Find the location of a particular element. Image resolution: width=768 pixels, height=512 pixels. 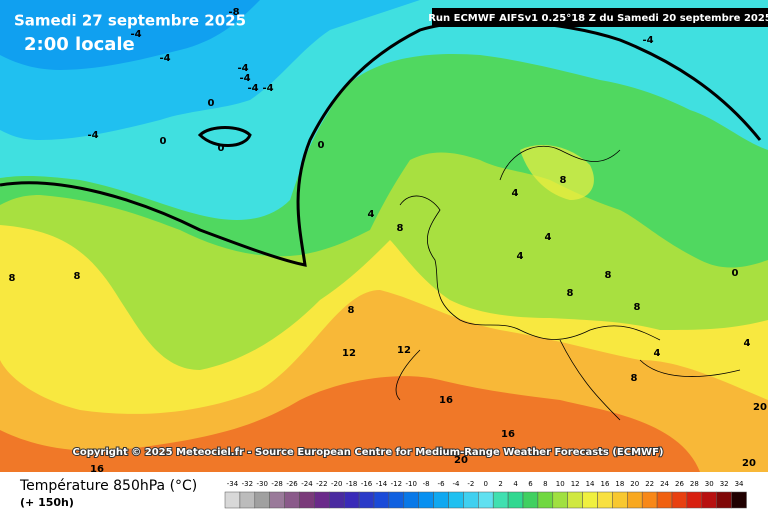

colorbar-label: 34 is located at coordinates (739, 484).